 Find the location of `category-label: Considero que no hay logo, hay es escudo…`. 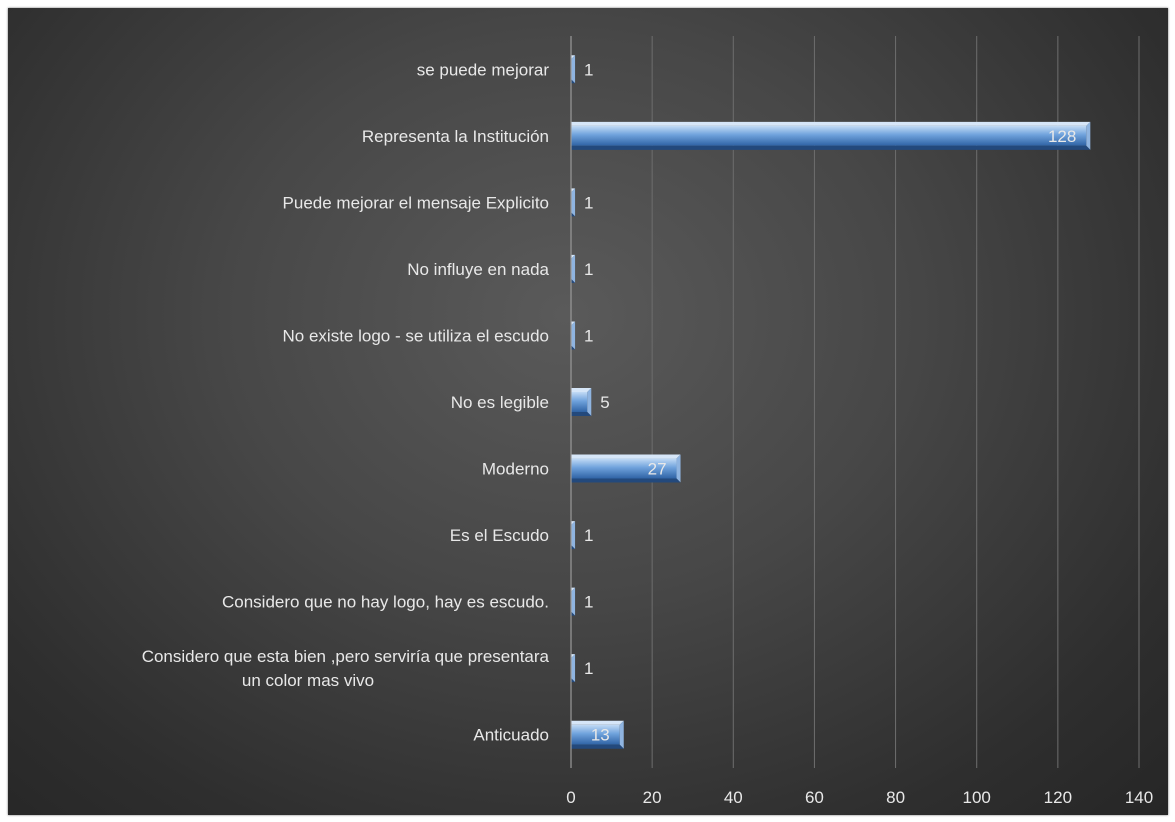

category-label: Considero que no hay logo, hay es escudo… is located at coordinates (385, 602).